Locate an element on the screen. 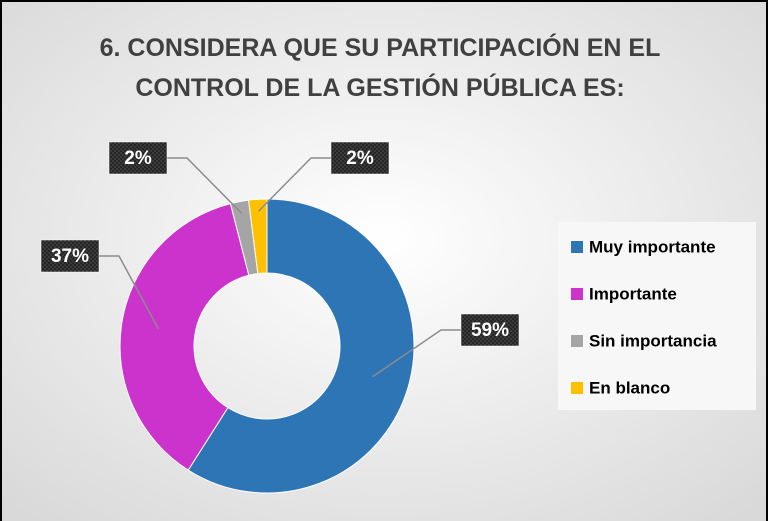 This screenshot has width=768, height=521. data-label: 59% is located at coordinates (490, 330).